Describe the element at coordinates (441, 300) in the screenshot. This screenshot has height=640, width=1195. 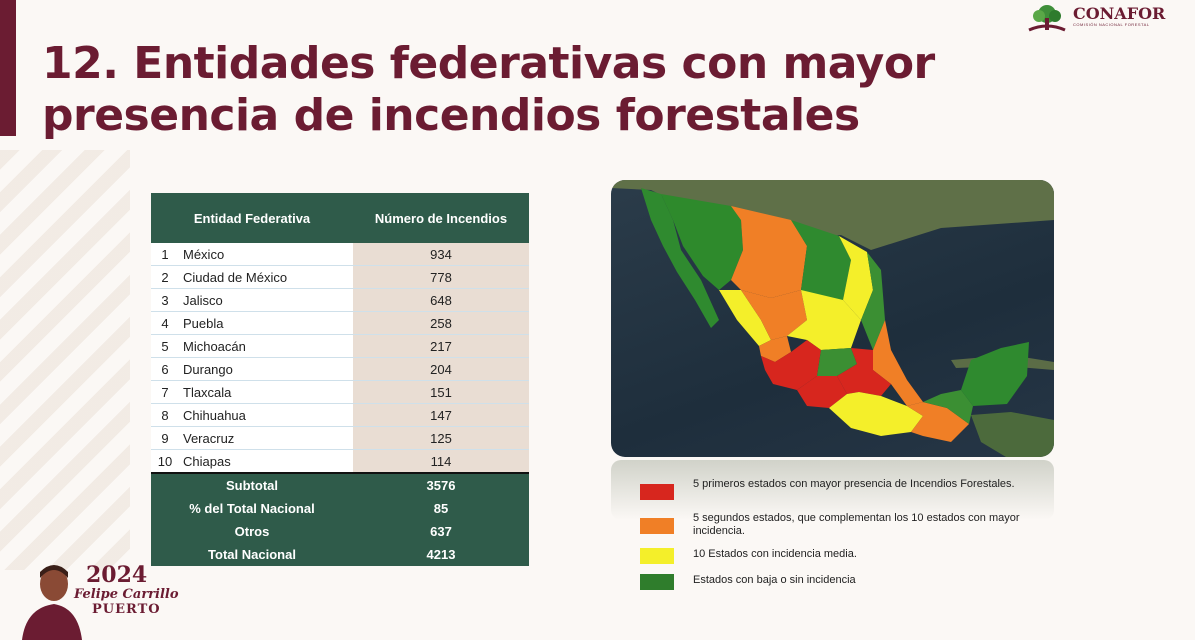
I see `row-value: 648` at that location.